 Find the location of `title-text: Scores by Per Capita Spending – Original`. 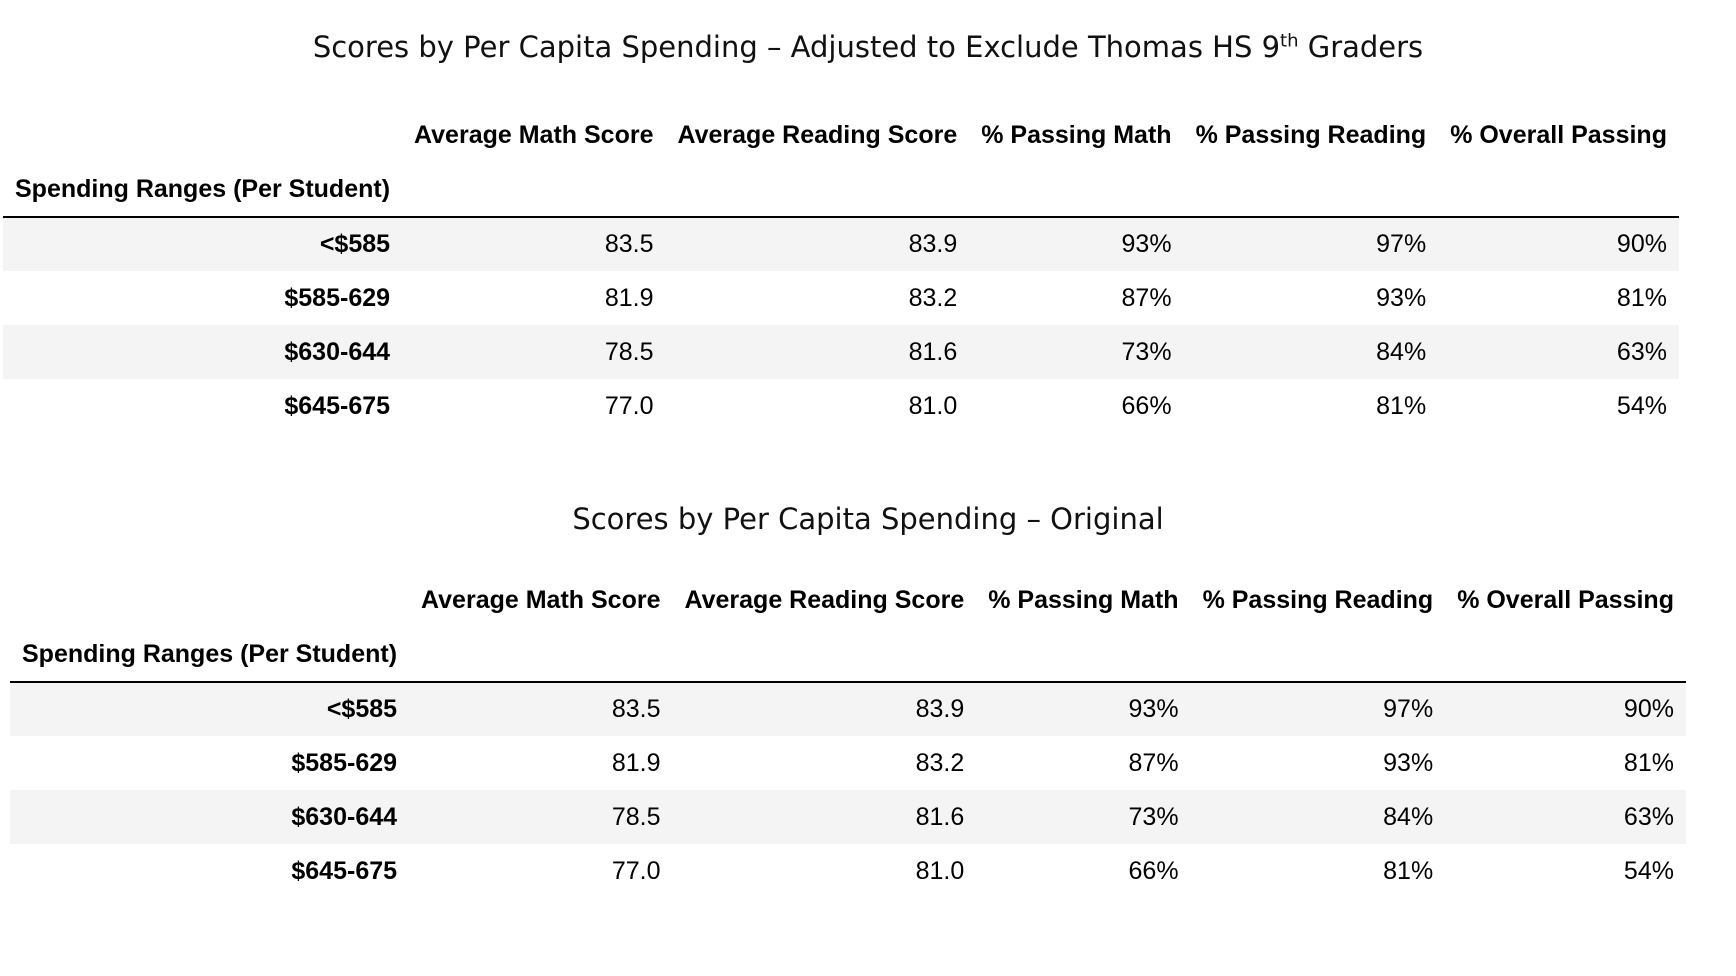

title-text: Scores by Per Capita Spending – Original is located at coordinates (868, 519).